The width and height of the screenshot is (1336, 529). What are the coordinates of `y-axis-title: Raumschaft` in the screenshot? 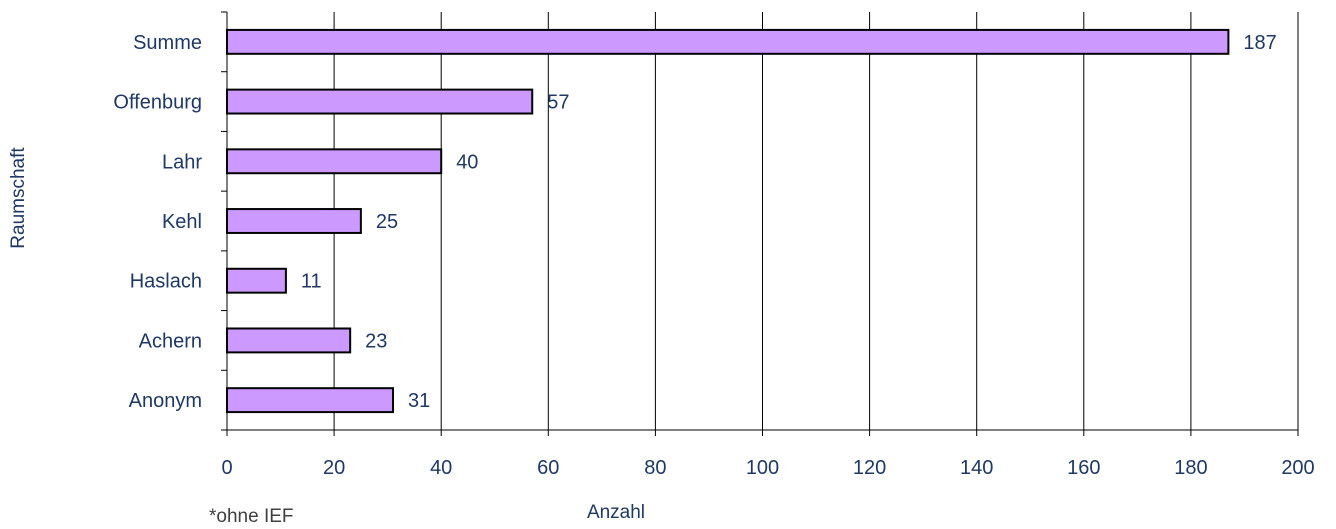 It's located at (18, 198).